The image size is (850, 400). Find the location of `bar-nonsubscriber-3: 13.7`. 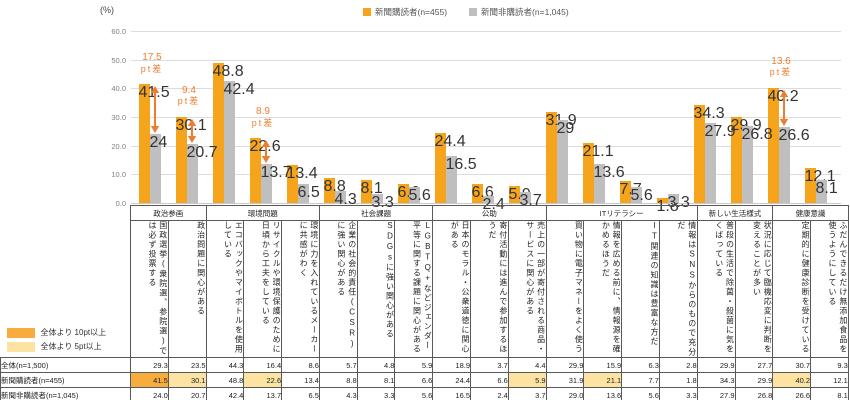

bar-nonsubscriber-3: 13.7 is located at coordinates (276, 183).